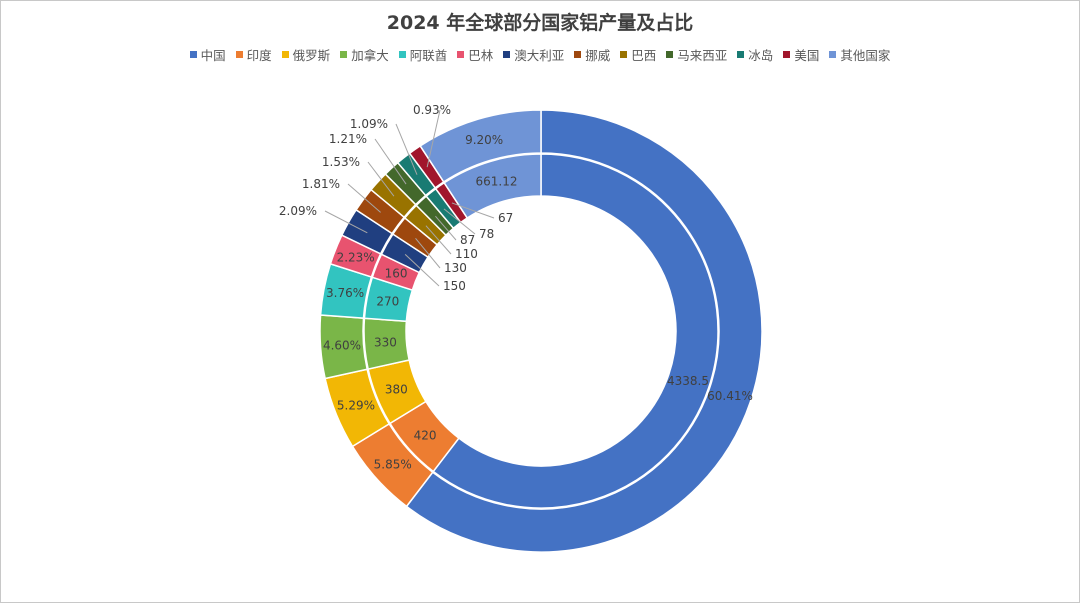 The width and height of the screenshot is (1080, 603). Describe the element at coordinates (505, 218) in the screenshot. I see `inner-data-label: 67` at that location.